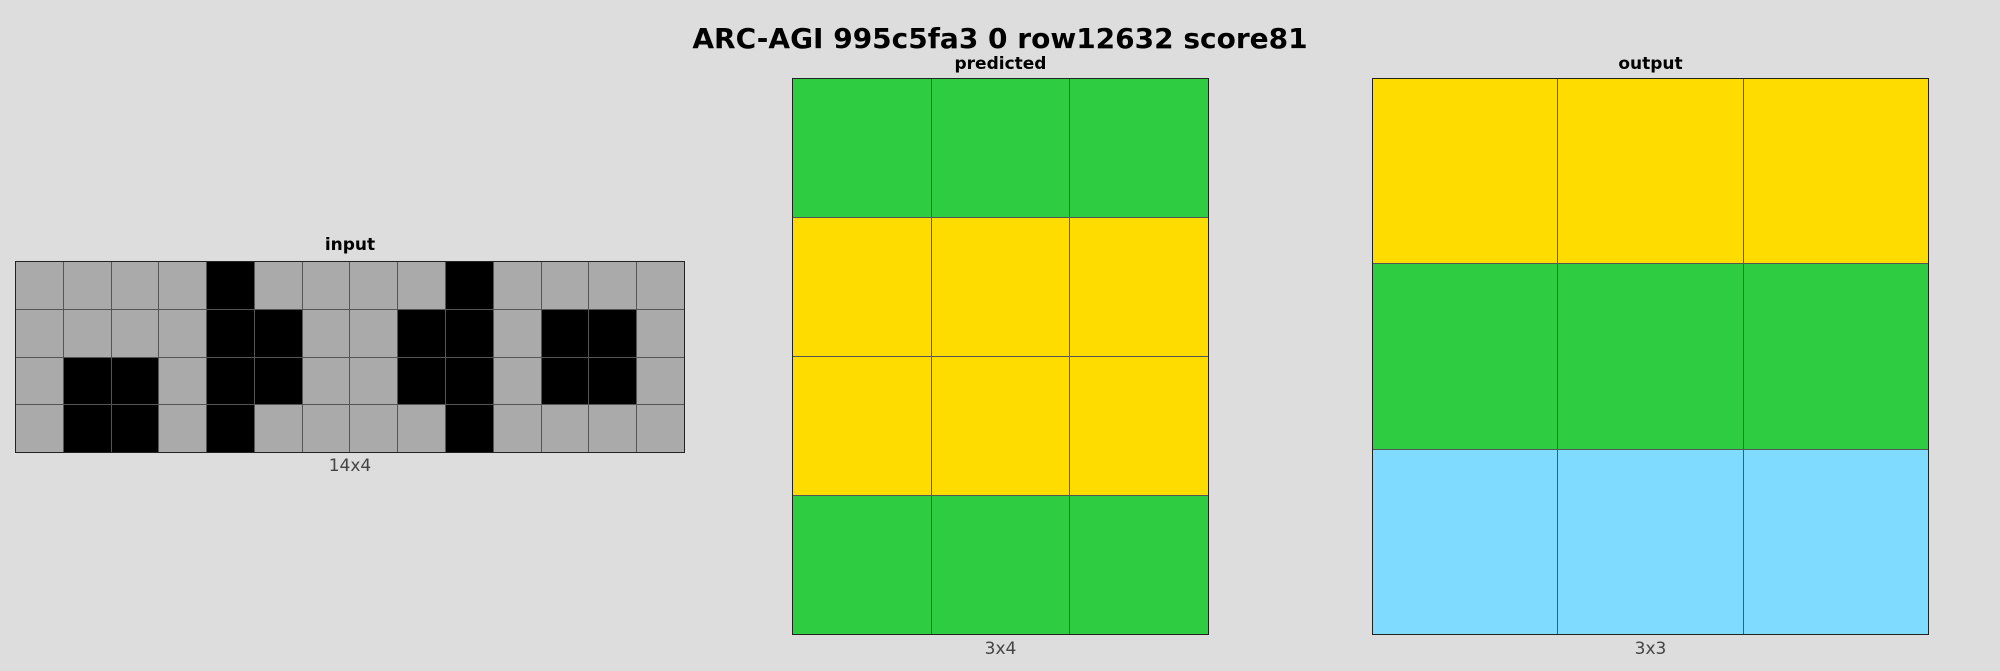 This screenshot has width=2000, height=671. Describe the element at coordinates (1000, 649) in the screenshot. I see `predicted-size-caption: 3x4` at that location.